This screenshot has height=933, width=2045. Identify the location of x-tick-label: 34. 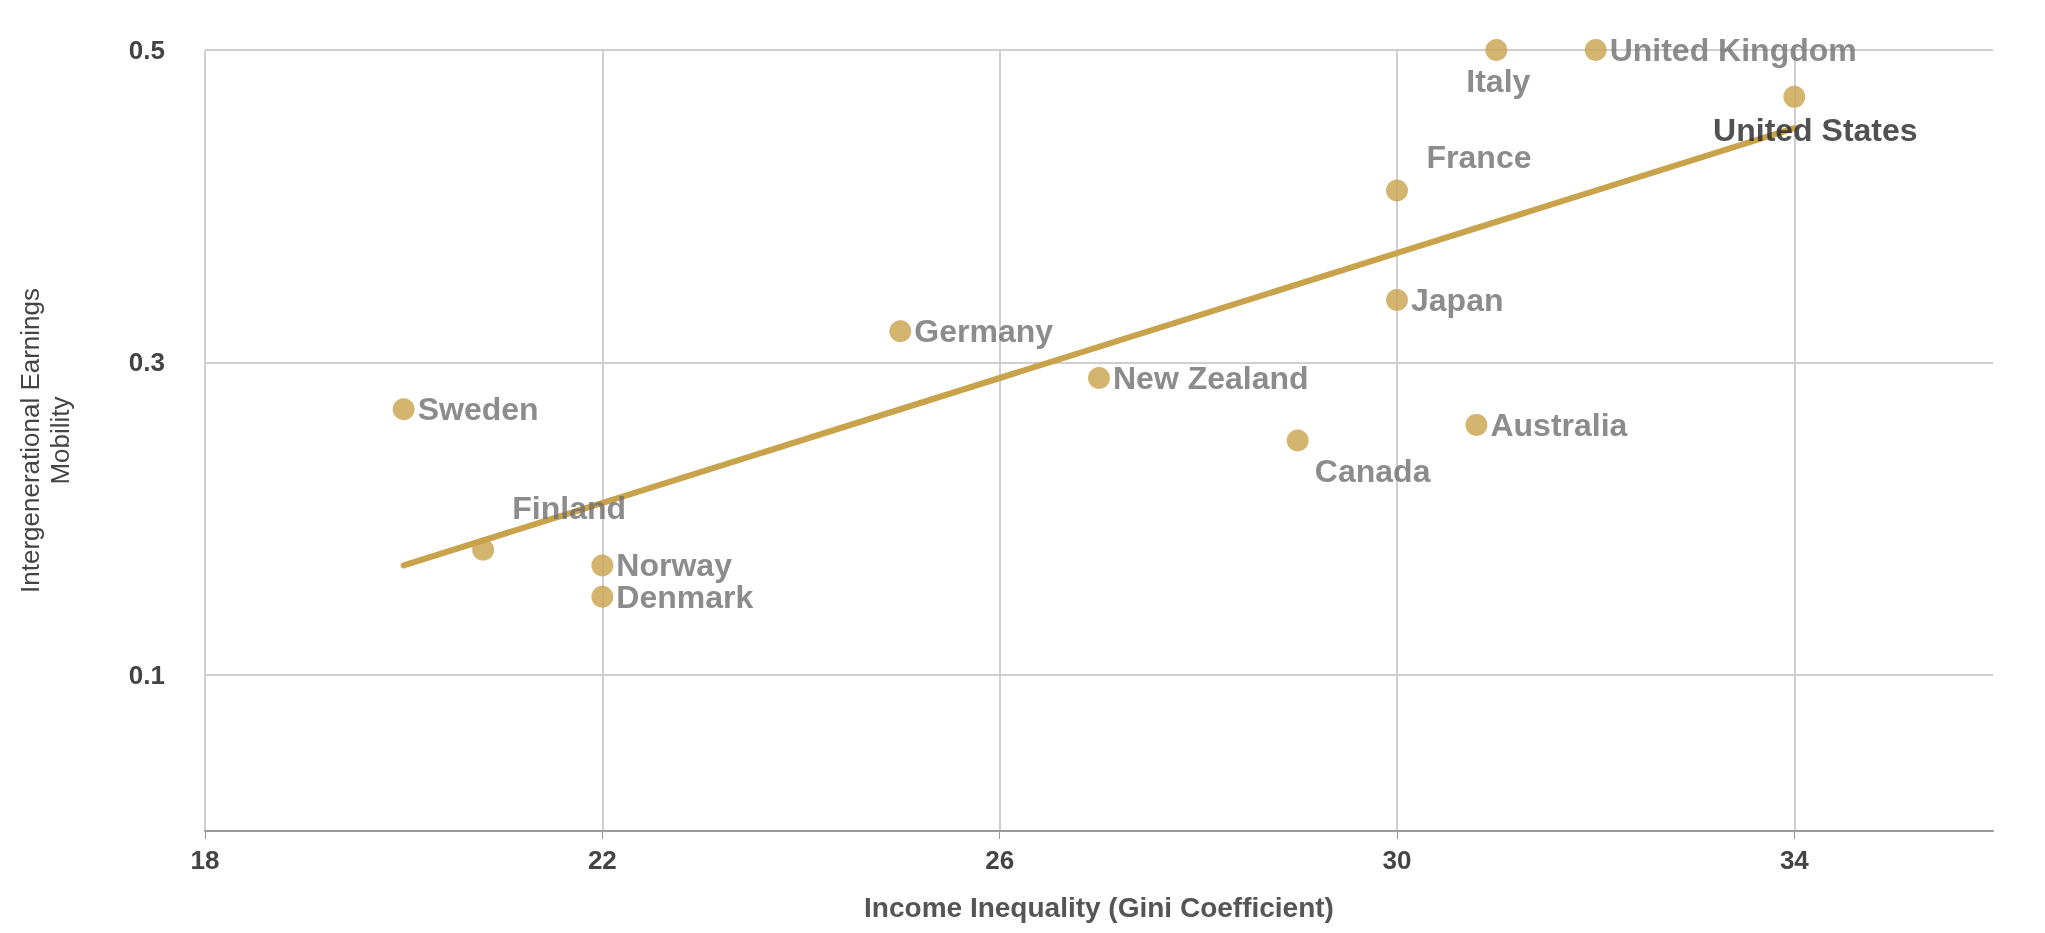
(1794, 860).